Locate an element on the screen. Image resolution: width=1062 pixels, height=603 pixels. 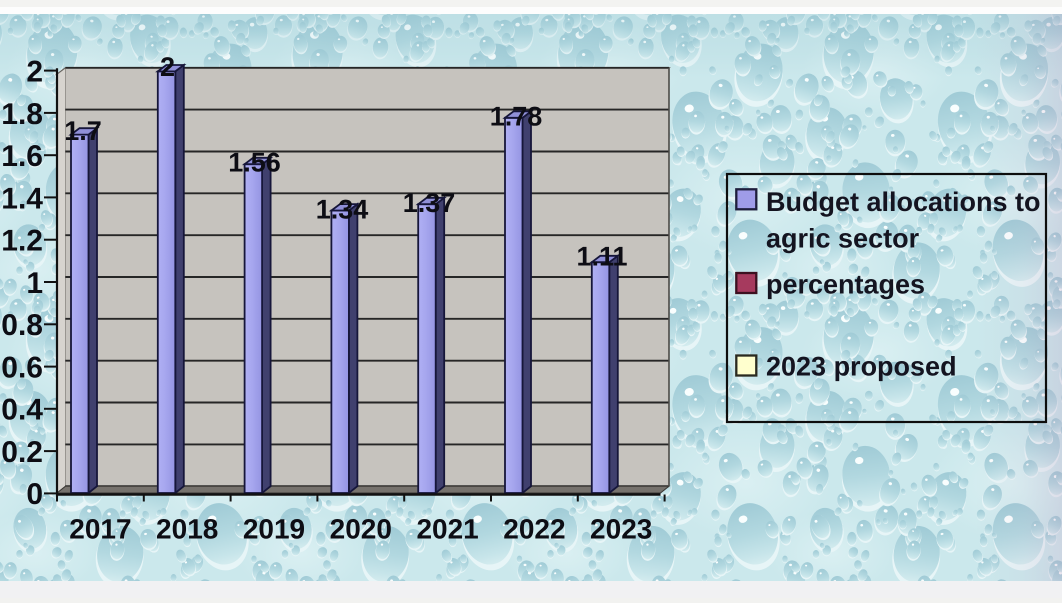
svg-text: 0.6 is located at coordinates (22, 367).